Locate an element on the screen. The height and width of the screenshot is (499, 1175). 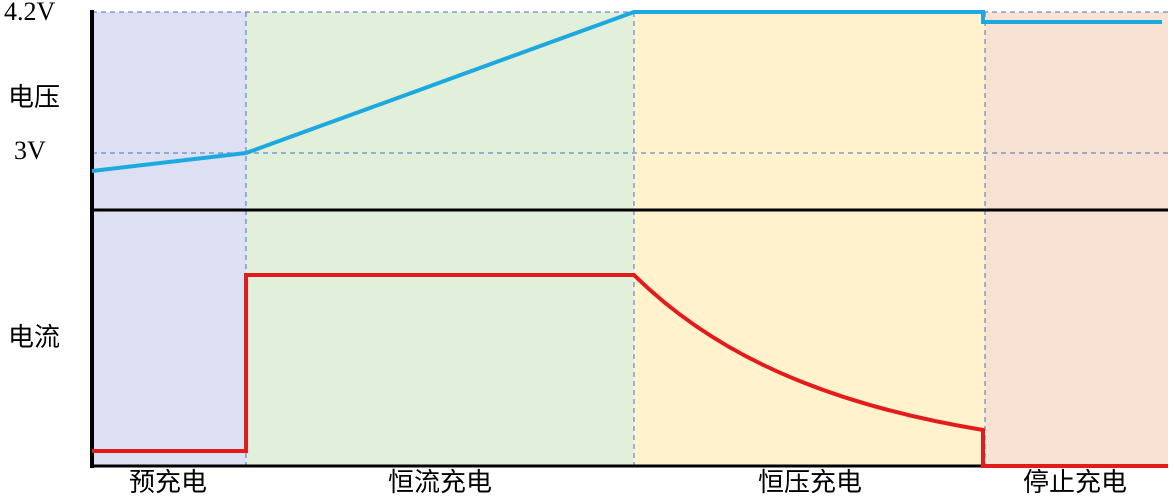
phase-label: 预充电 is located at coordinates (168, 482).